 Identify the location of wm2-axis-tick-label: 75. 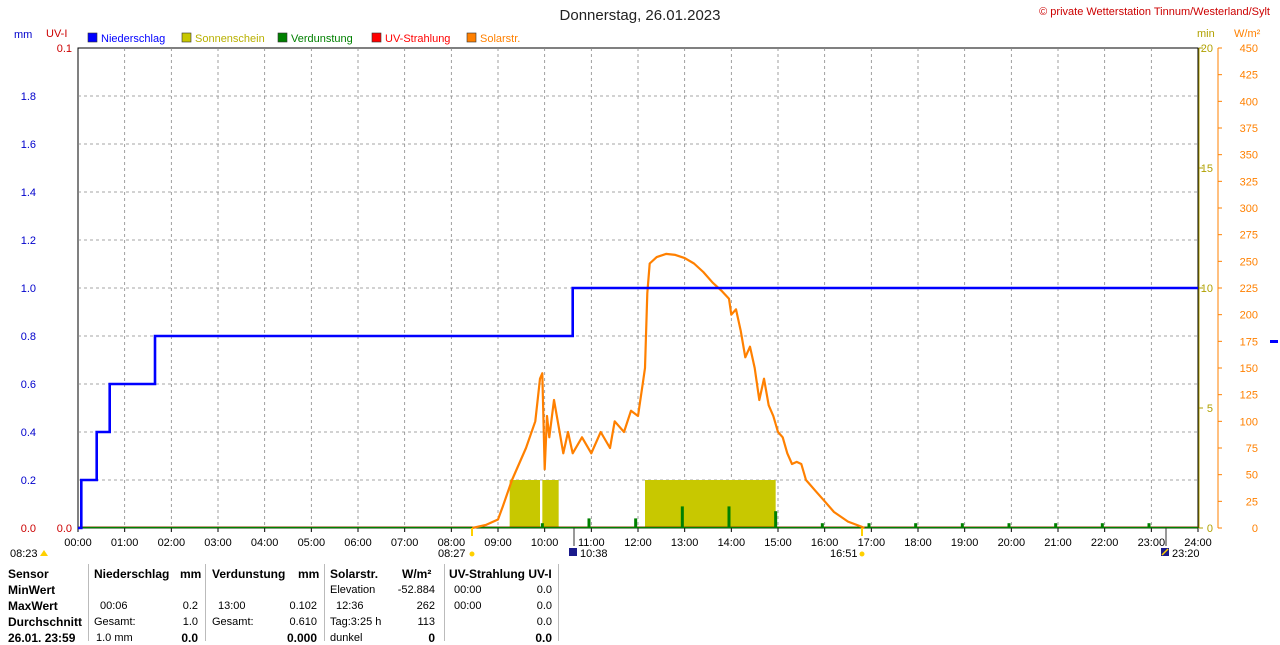
(1252, 449).